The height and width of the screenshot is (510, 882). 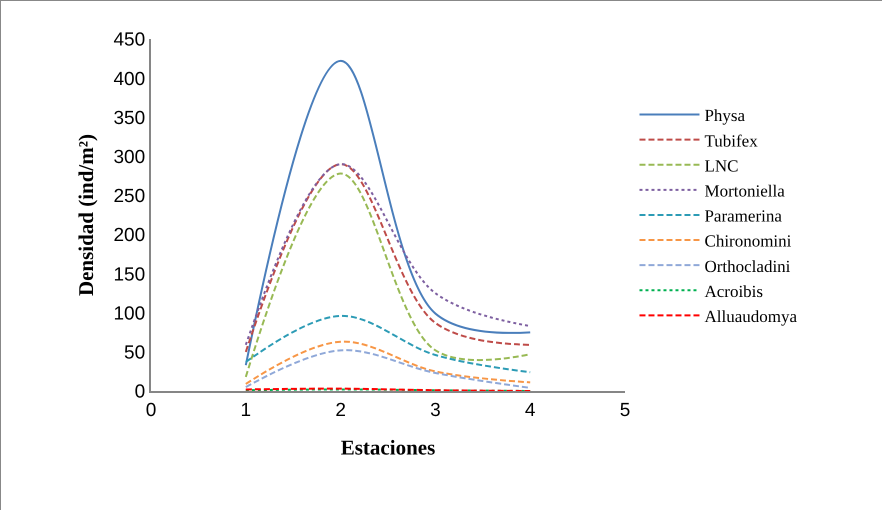 What do you see at coordinates (435, 410) in the screenshot?
I see `x-tick-label: 3` at bounding box center [435, 410].